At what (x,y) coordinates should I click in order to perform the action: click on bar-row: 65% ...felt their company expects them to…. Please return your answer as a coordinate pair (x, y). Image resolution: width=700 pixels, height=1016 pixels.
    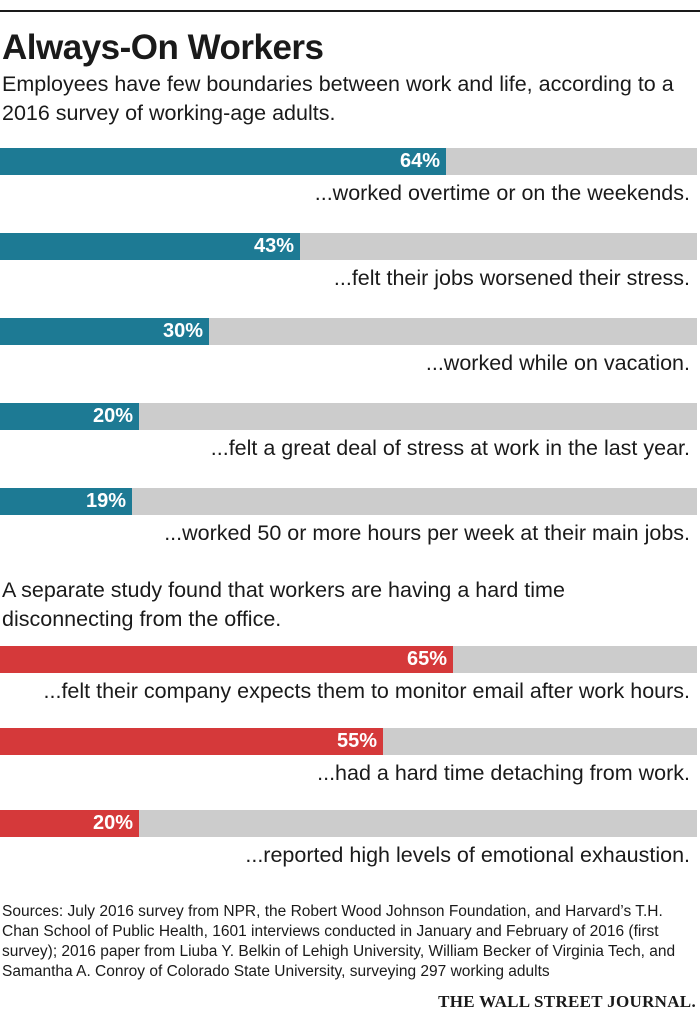
    Looking at the image, I should click on (350, 676).